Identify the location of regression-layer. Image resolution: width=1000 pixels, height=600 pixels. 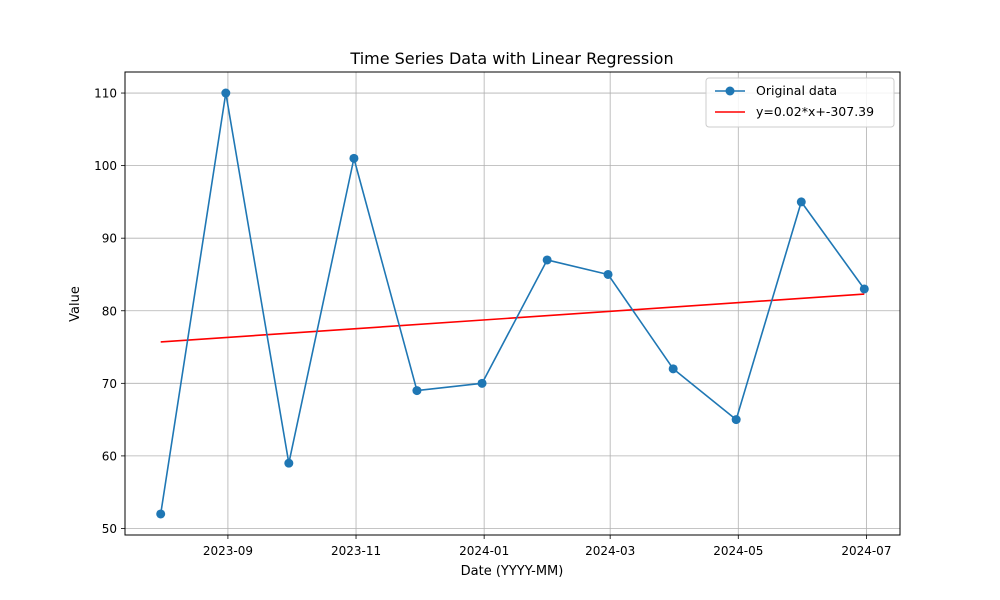
(512, 318).